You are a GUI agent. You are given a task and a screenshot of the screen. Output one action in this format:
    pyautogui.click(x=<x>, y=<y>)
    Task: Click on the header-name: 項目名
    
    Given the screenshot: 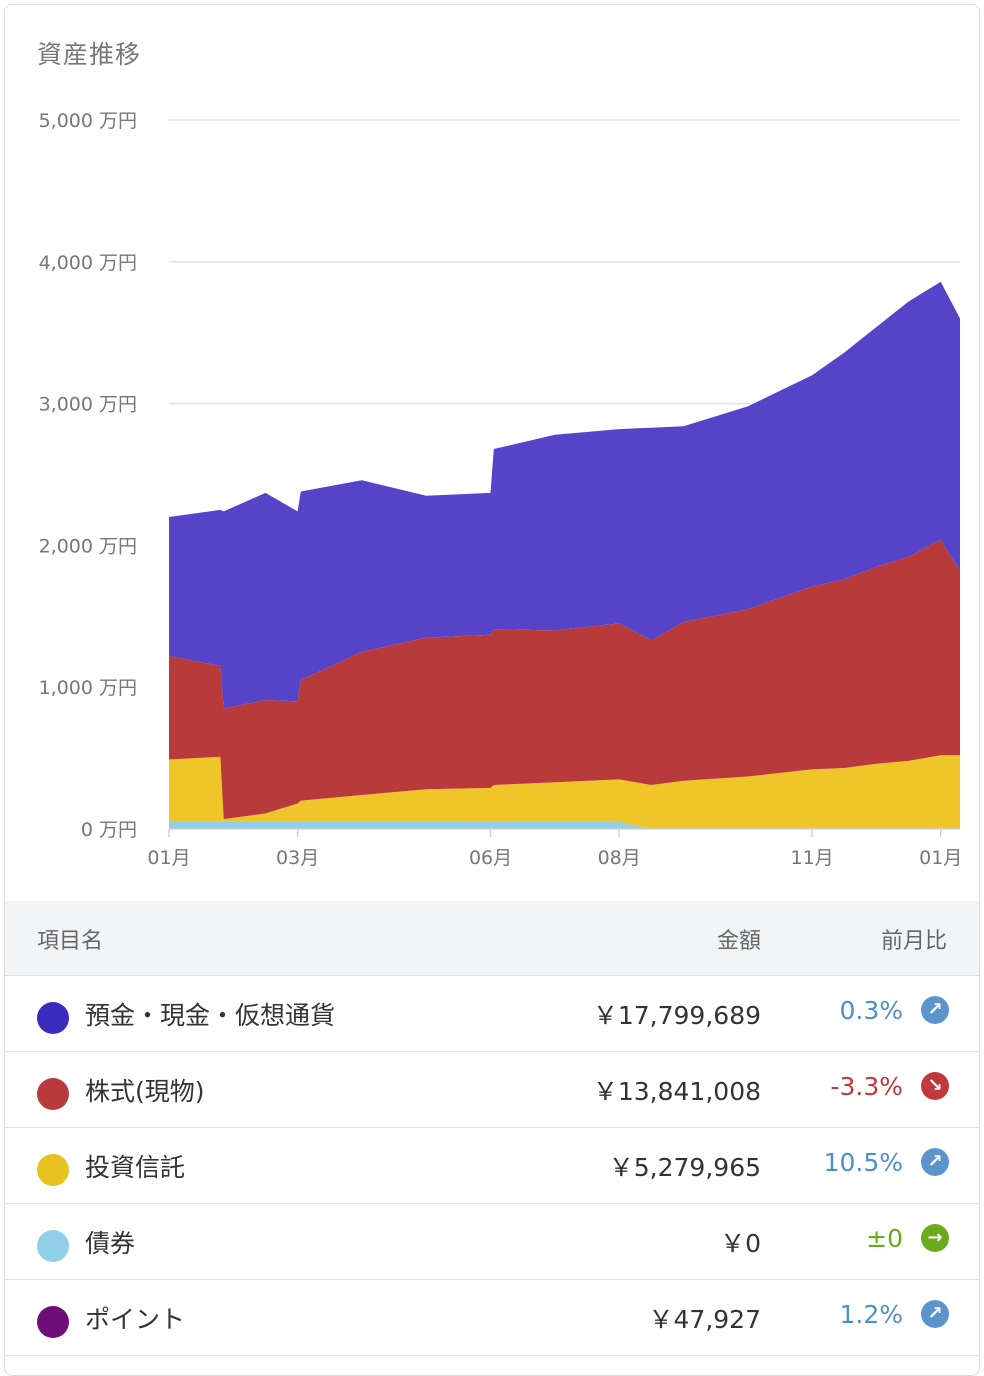 What is the action you would take?
    pyautogui.click(x=70, y=941)
    